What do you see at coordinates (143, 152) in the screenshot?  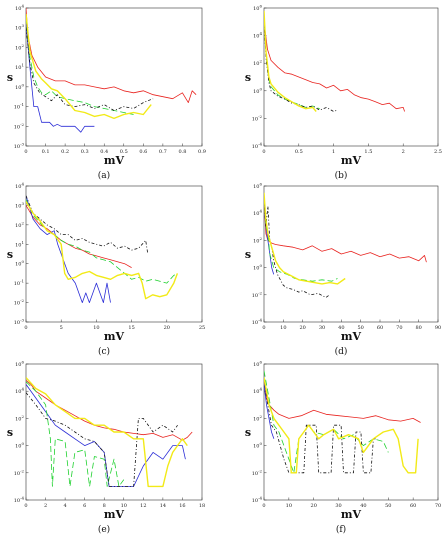 I see `x-tick-label: 0.6` at bounding box center [143, 152].